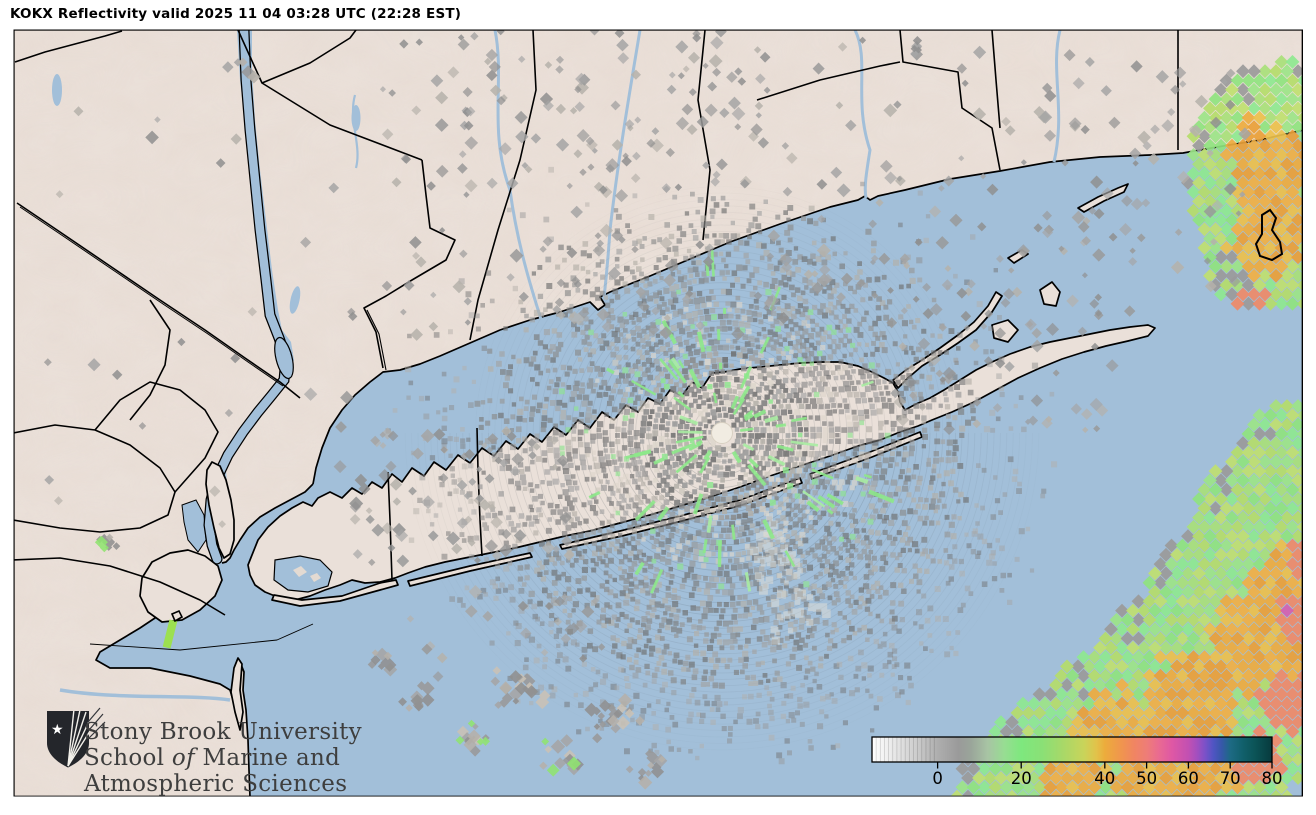  What do you see at coordinates (1072, 749) in the screenshot?
I see `colorbar-gradient` at bounding box center [1072, 749].